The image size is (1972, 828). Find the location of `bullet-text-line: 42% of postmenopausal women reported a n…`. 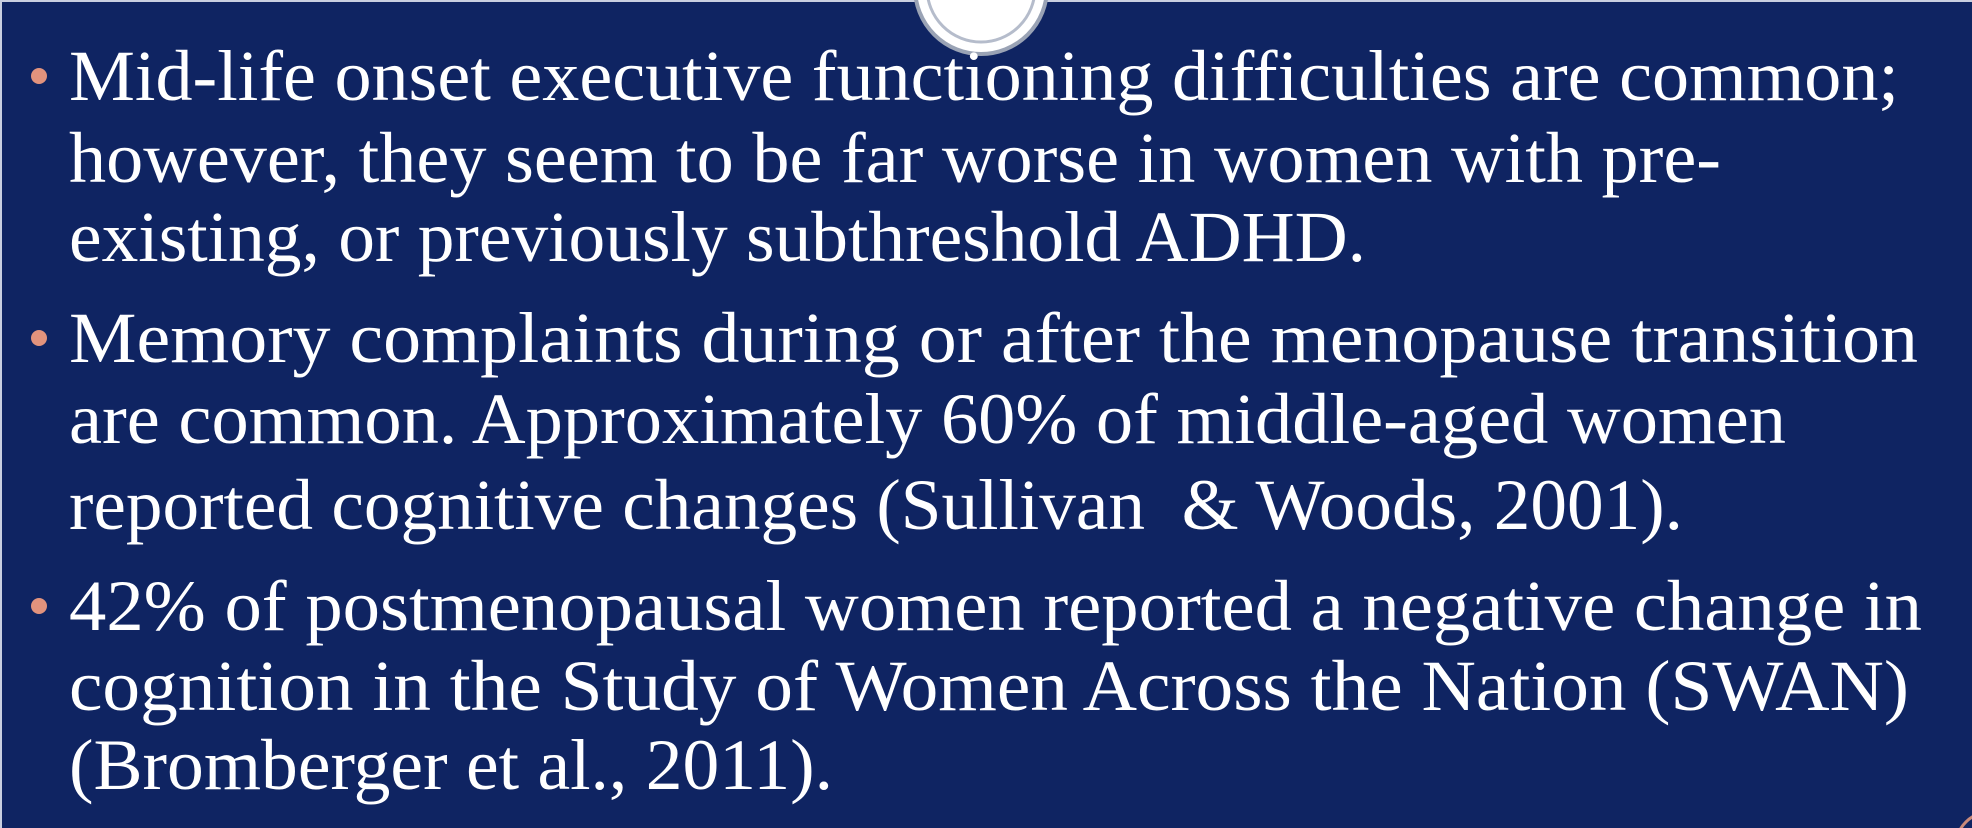

bullet-text-line: 42% of postmenopausal women reported a n… is located at coordinates (995, 606).